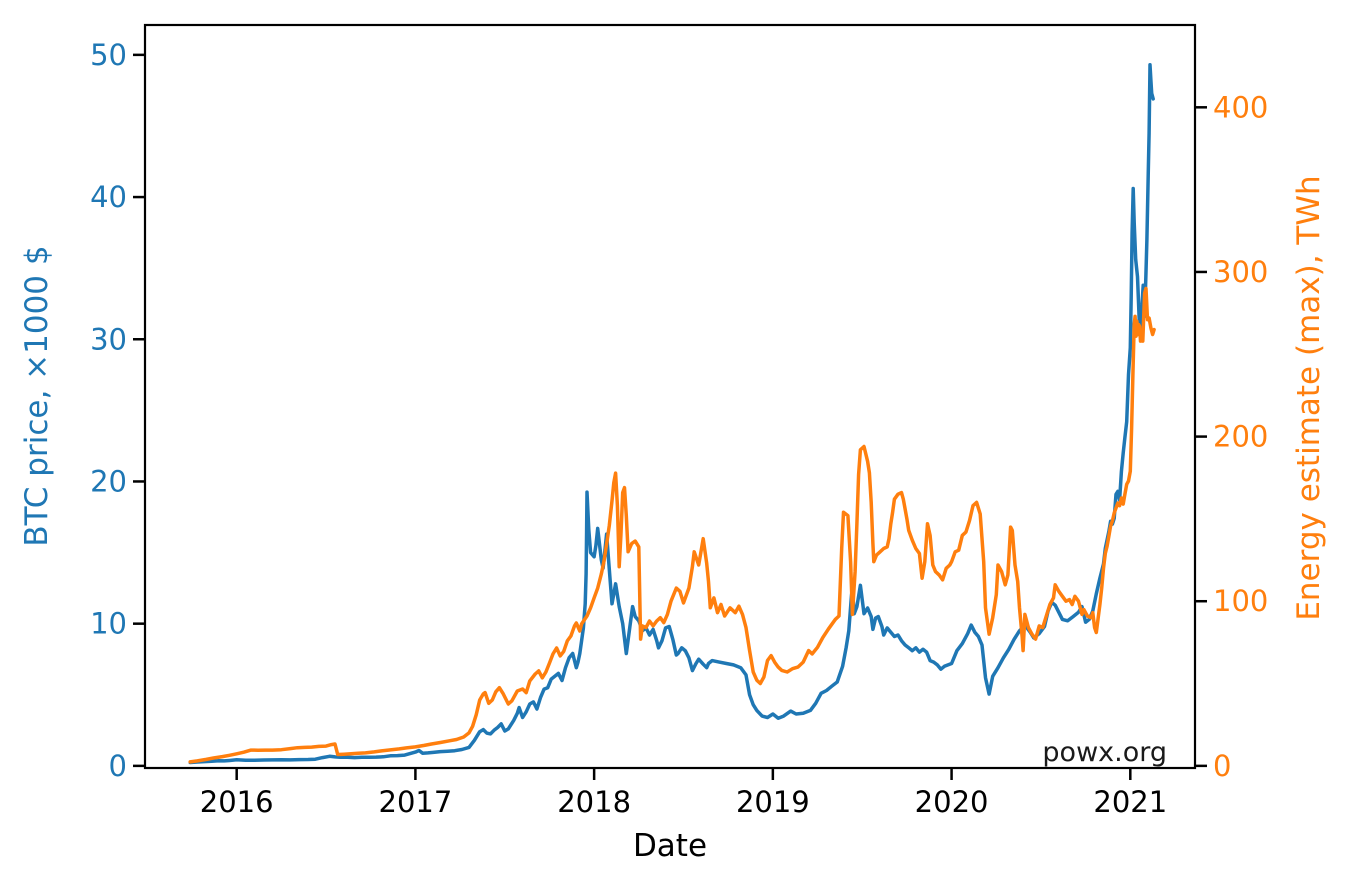  Describe the element at coordinates (773, 802) in the screenshot. I see `x-tick-label: 2019` at that location.